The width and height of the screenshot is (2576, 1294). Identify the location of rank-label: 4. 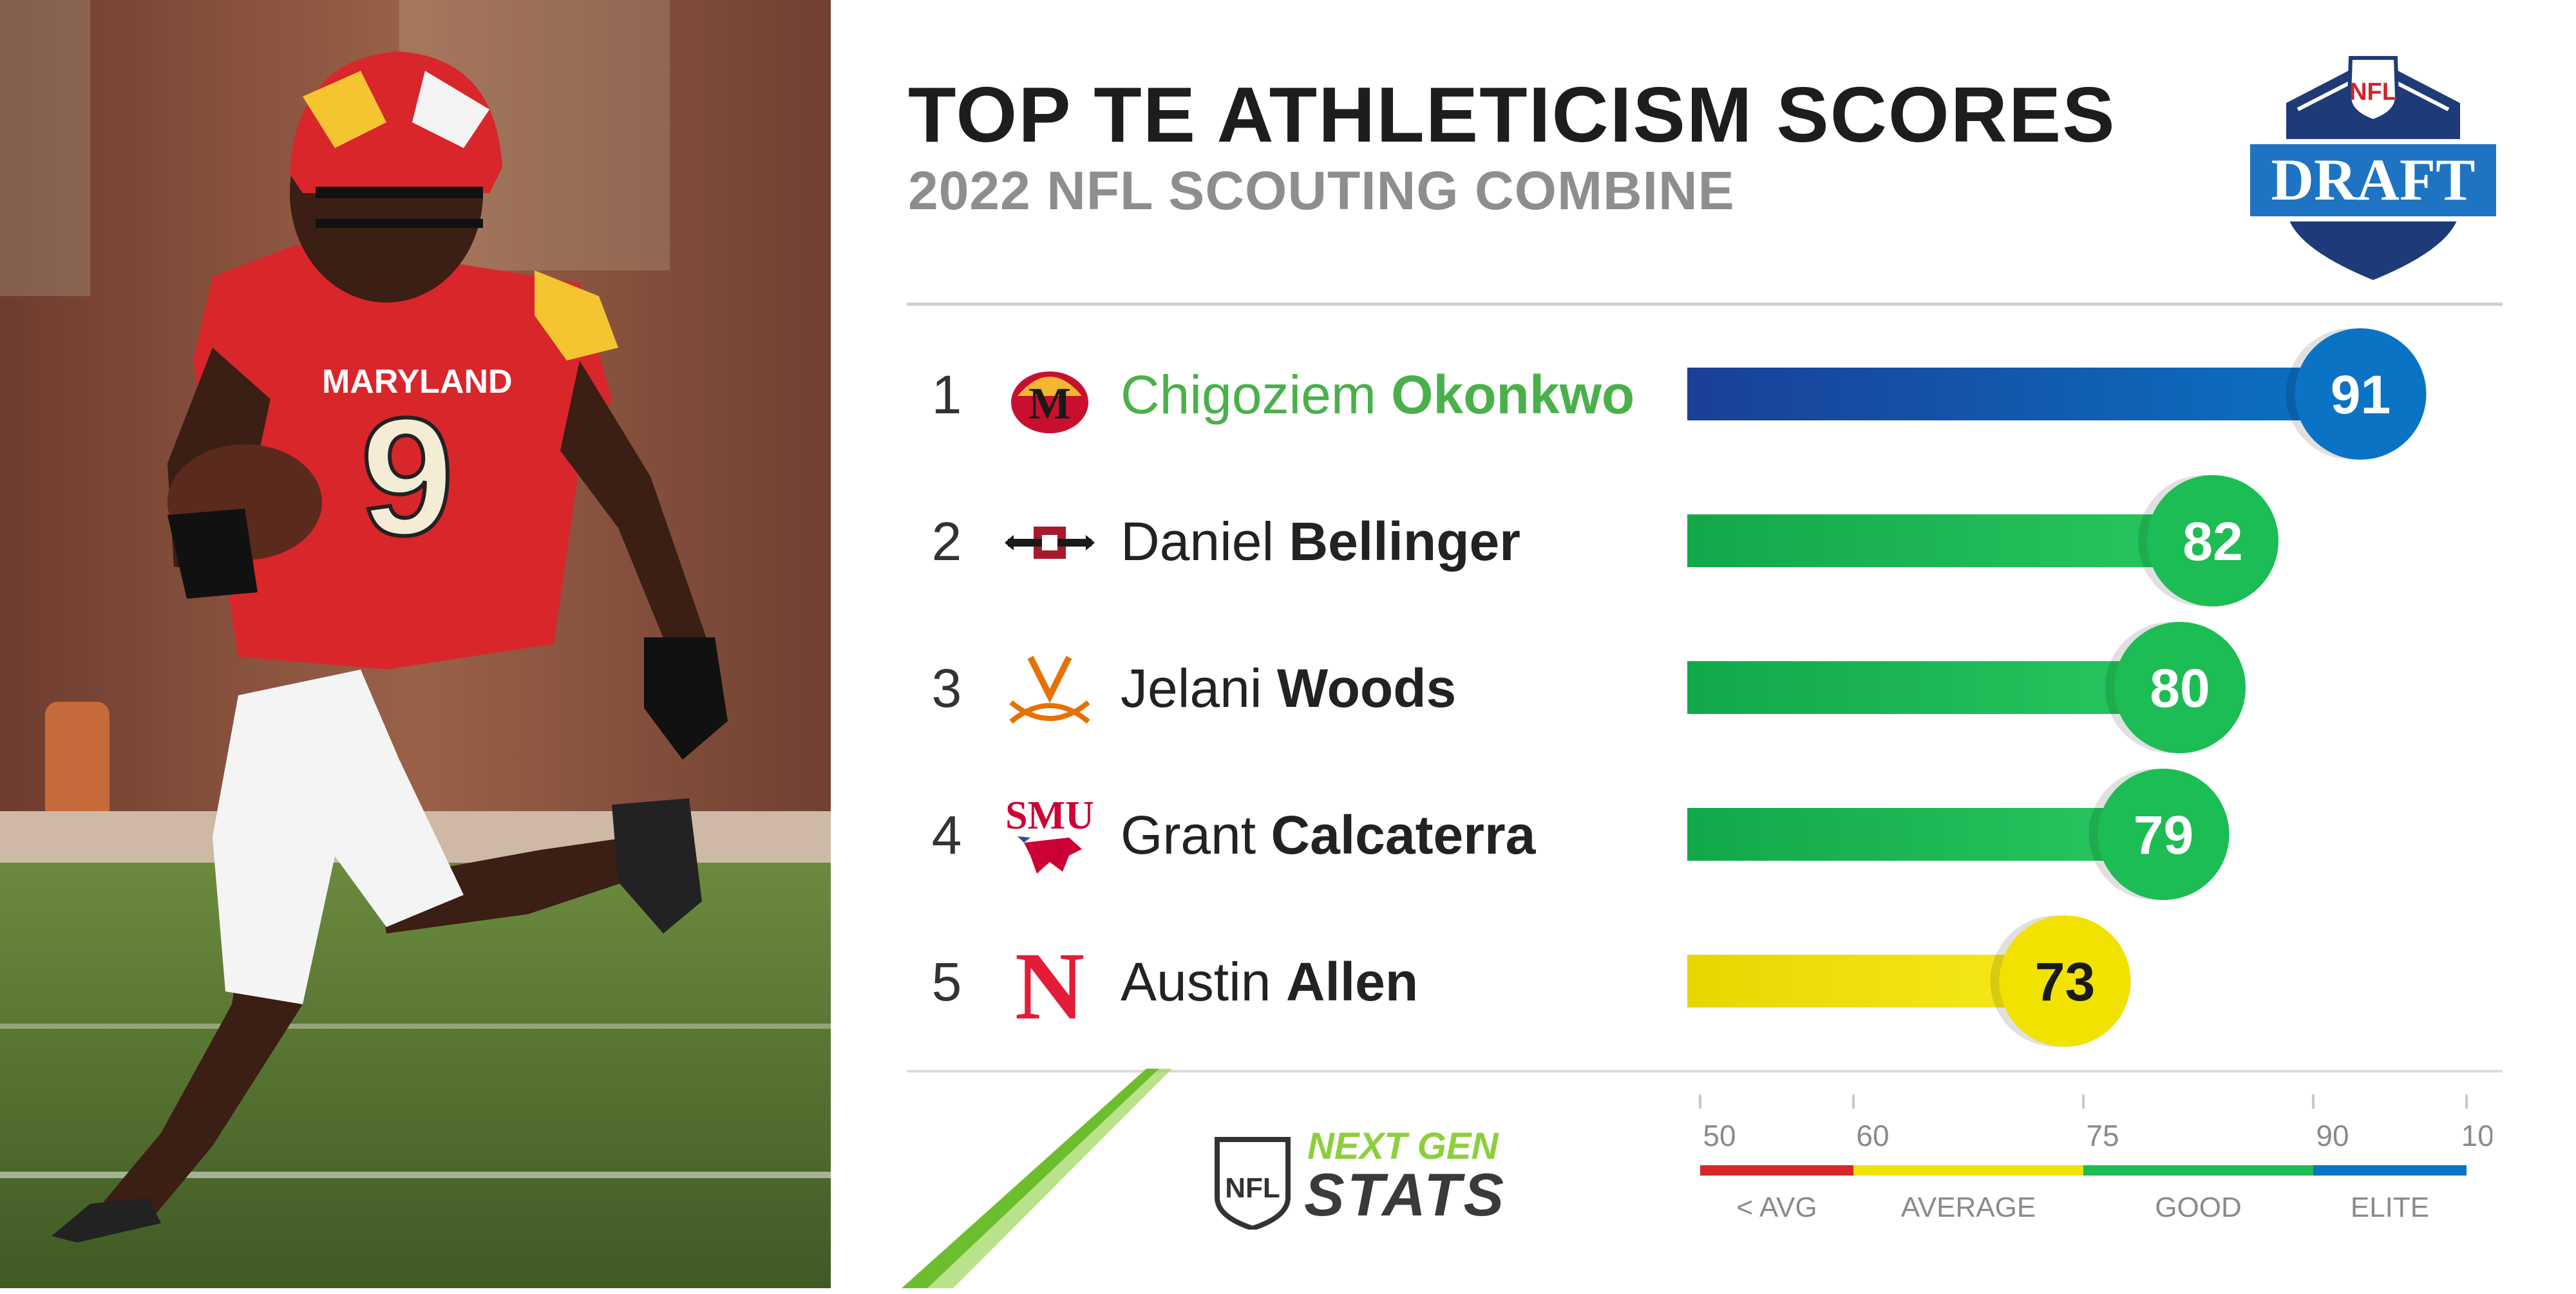
(946, 835).